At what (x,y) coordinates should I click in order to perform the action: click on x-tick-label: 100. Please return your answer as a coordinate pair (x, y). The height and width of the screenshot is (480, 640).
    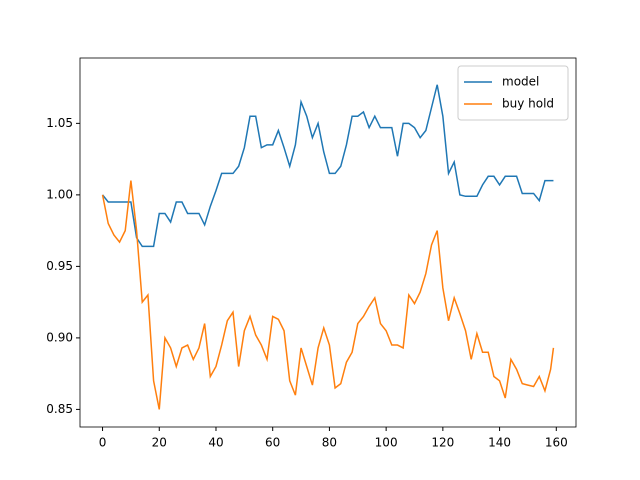
    Looking at the image, I should click on (386, 443).